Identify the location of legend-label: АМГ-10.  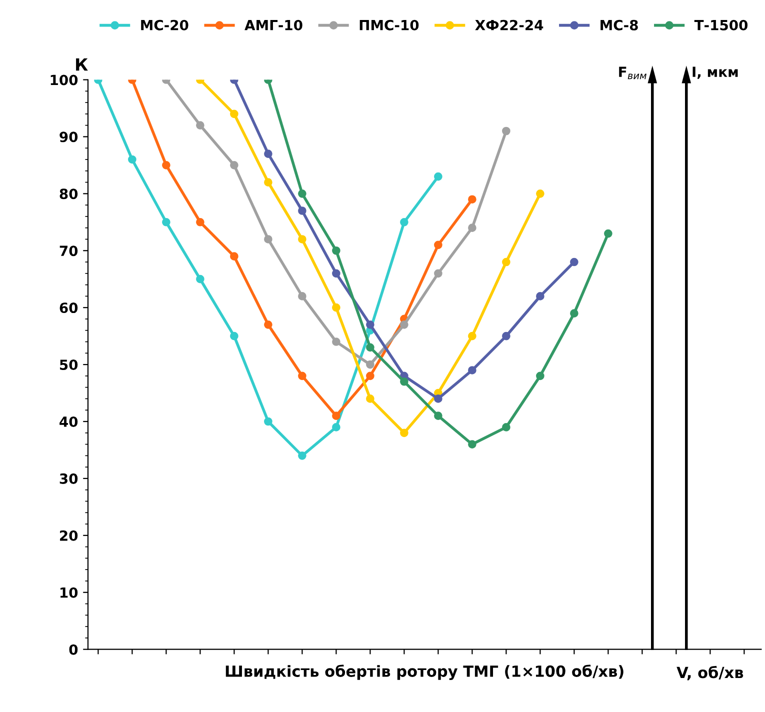
(273, 25).